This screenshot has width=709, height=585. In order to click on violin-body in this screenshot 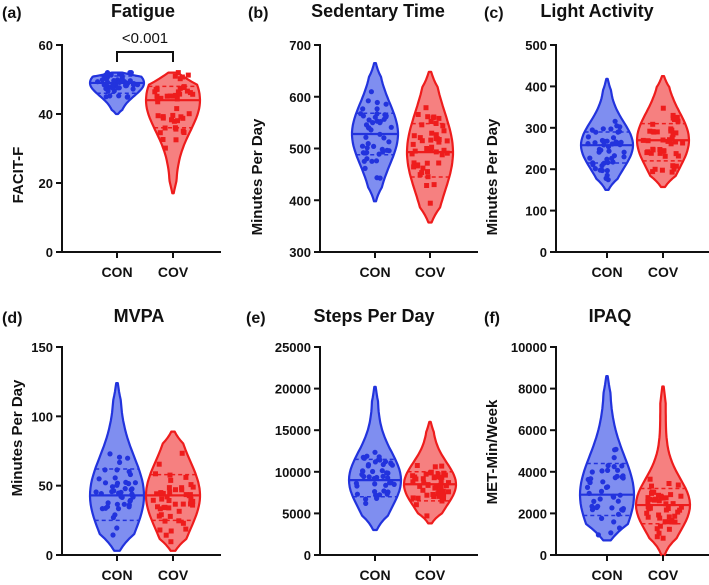, I will do `click(663, 471)`.